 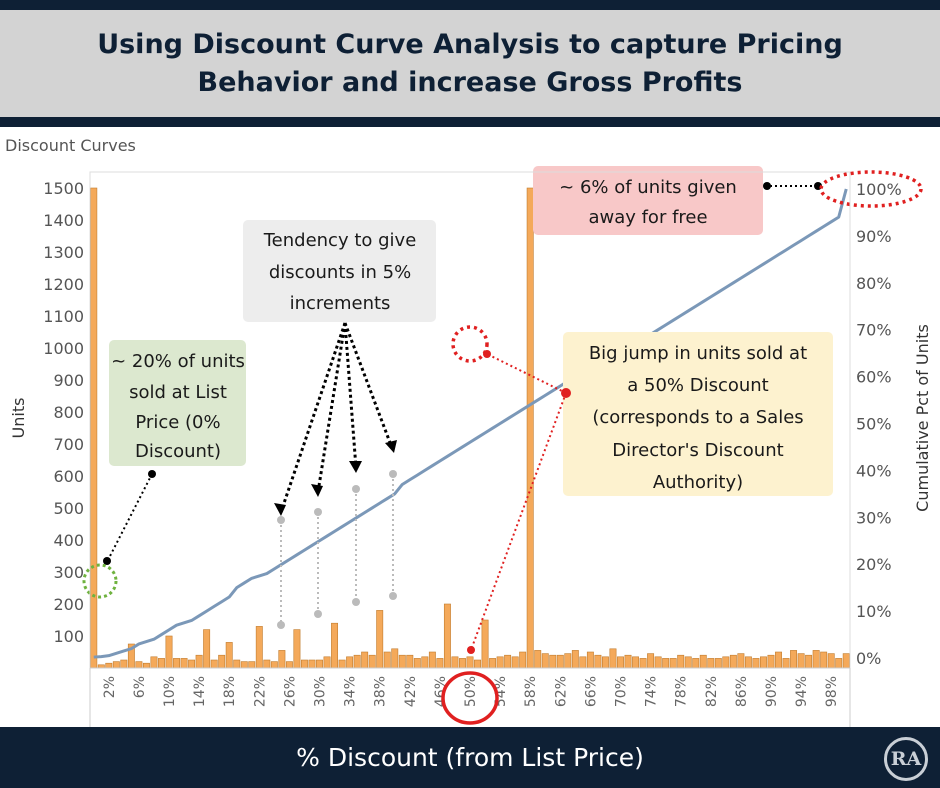 What do you see at coordinates (712, 691) in the screenshot?
I see `x-tick-82pct: 82%` at bounding box center [712, 691].